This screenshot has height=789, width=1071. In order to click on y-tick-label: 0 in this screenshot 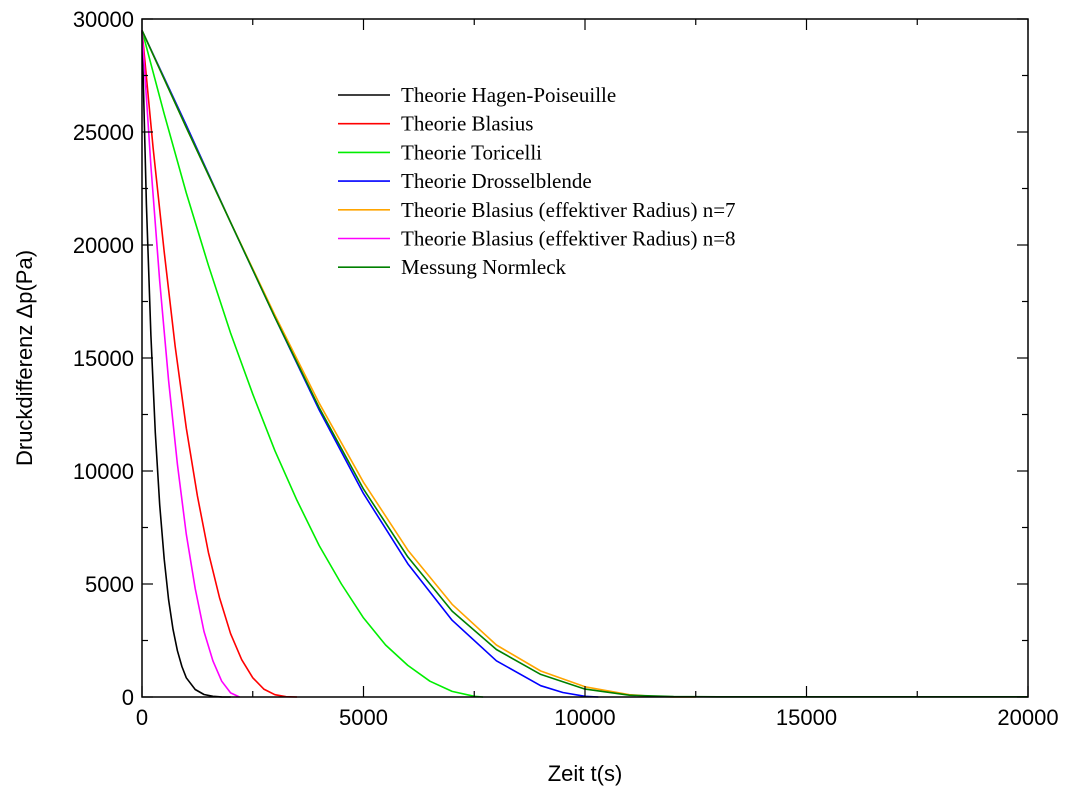, I will do `click(128, 697)`.